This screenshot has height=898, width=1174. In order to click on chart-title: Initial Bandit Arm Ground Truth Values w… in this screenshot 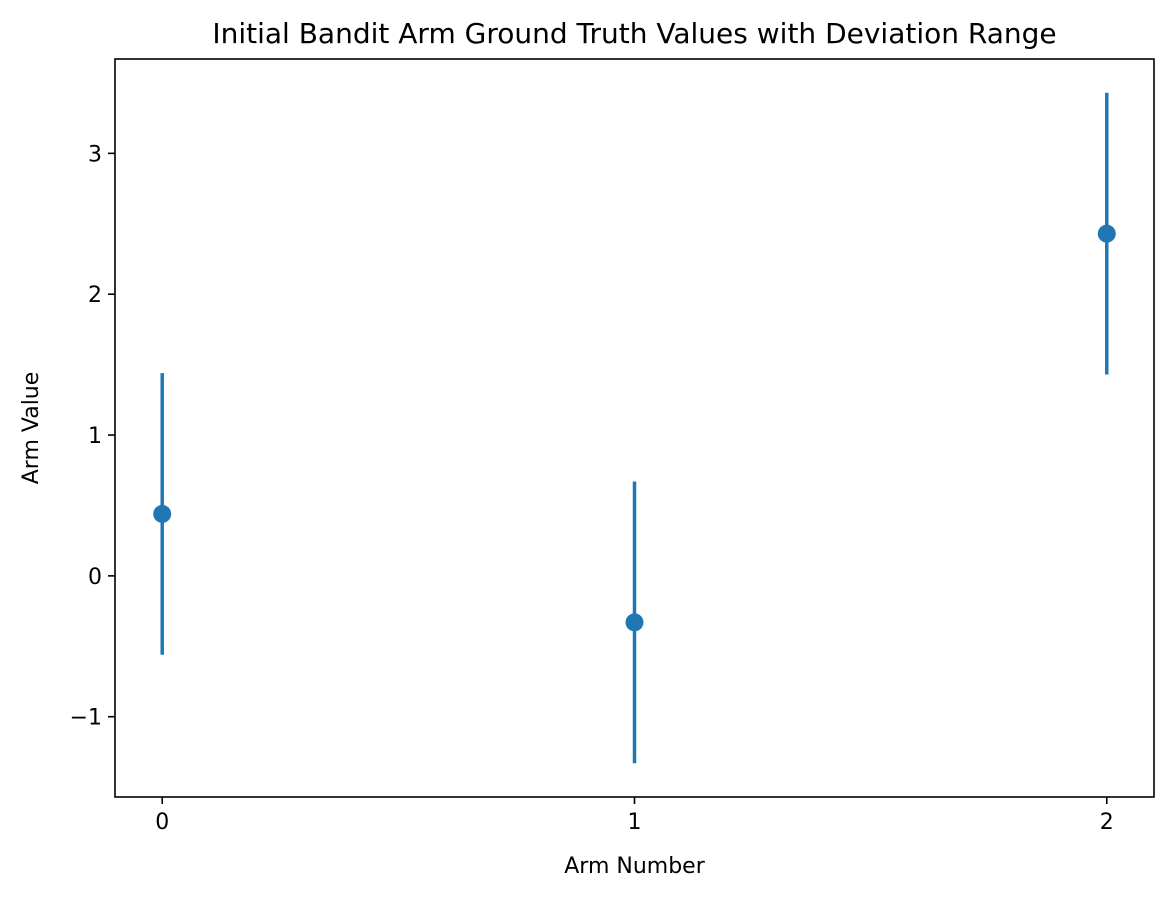, I will do `click(634, 33)`.